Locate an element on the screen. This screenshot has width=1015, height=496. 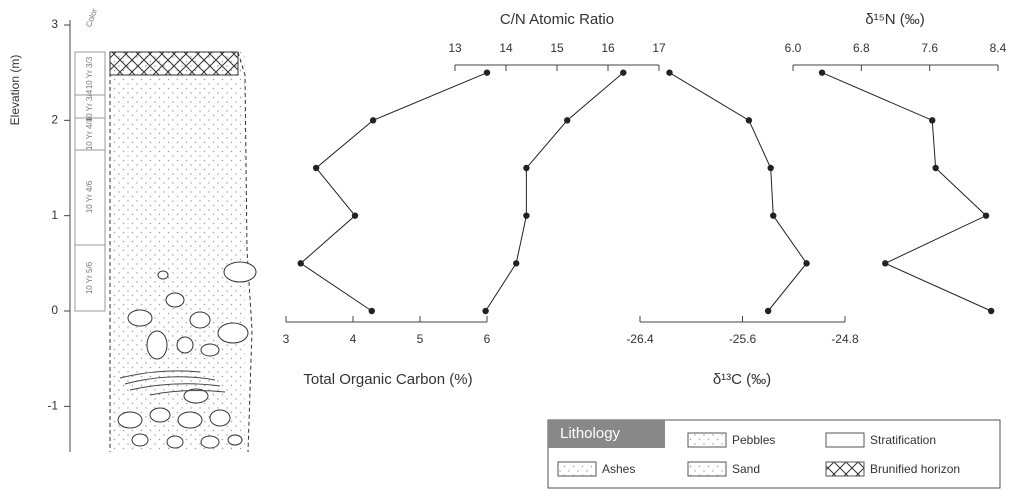
y-tick-label: 1 is located at coordinates (54, 215).